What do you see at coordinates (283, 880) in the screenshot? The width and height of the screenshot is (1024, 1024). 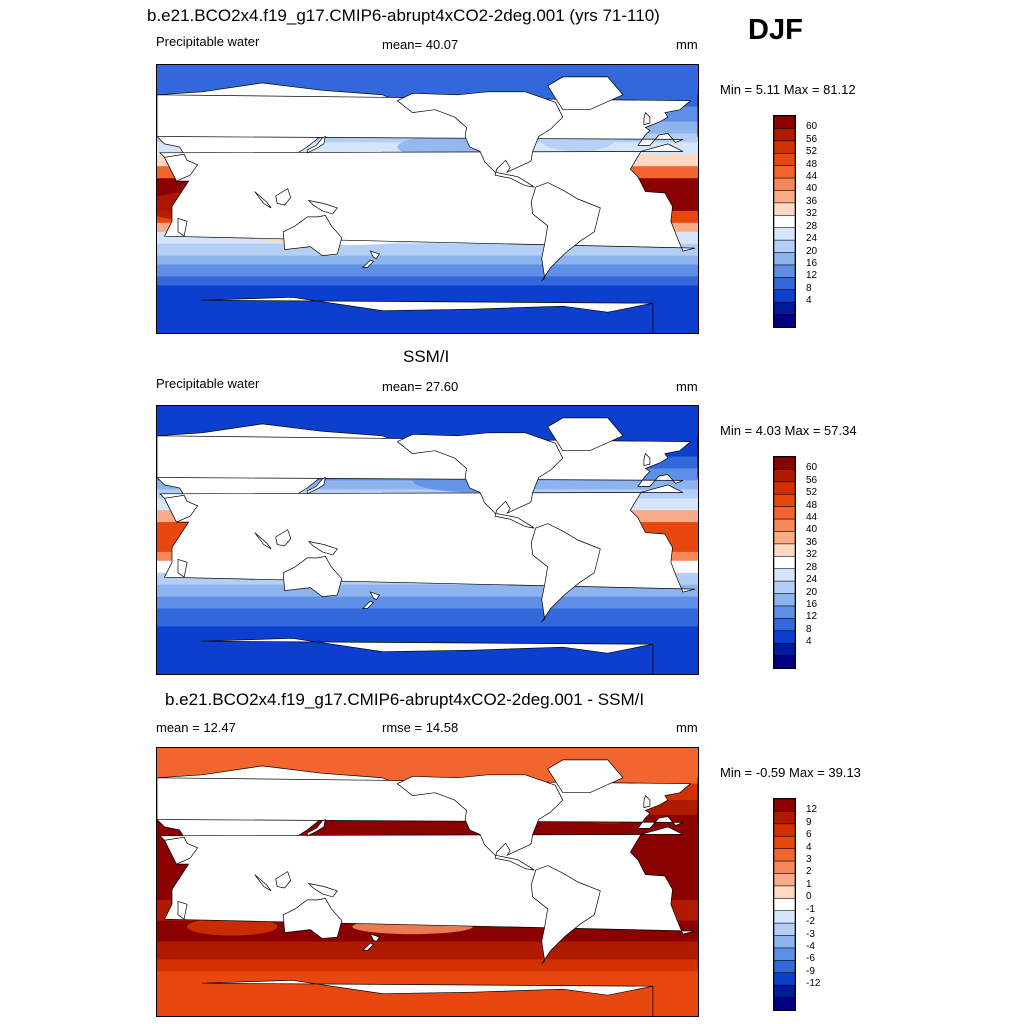 I see `land-borneo` at bounding box center [283, 880].